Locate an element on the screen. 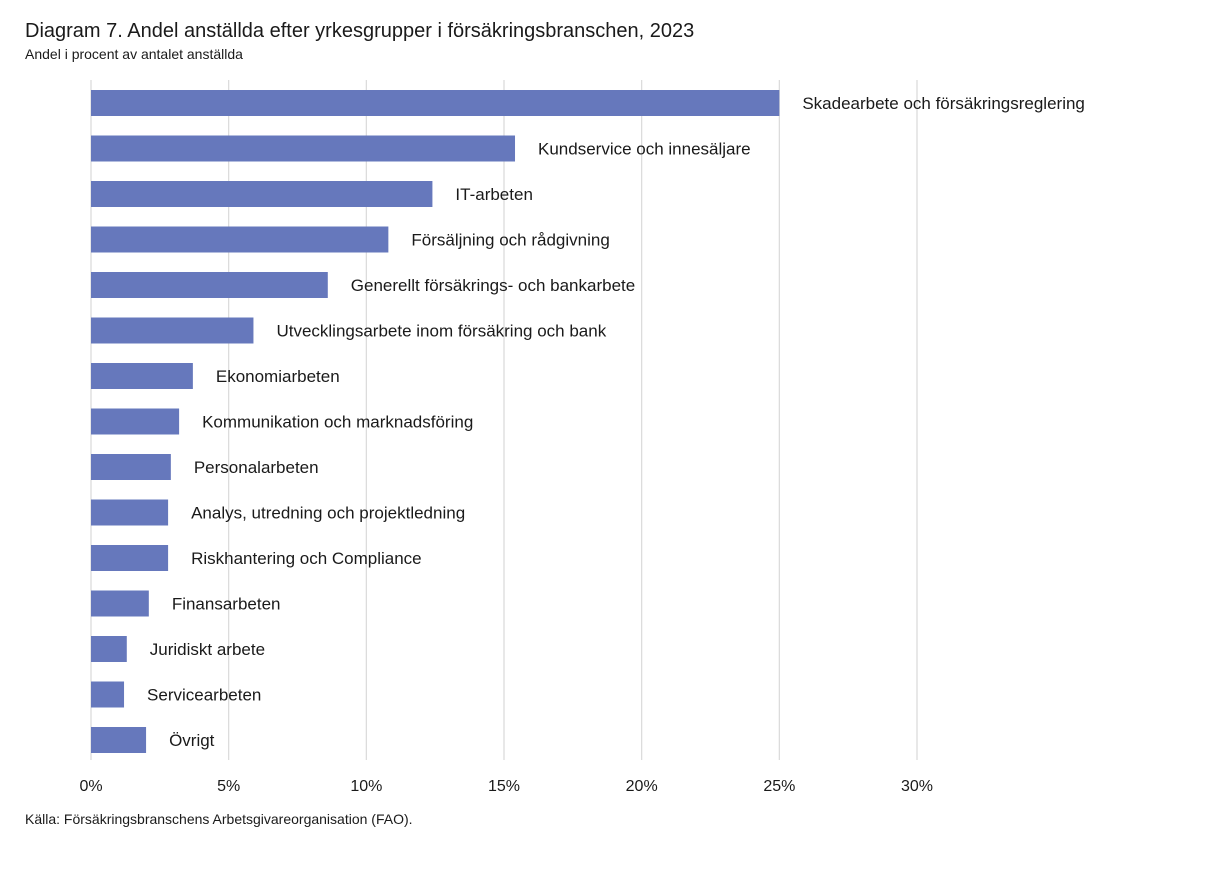 The image size is (1216, 873). bar-label: Generellt försäkrings- och bankarbete is located at coordinates (493, 285).